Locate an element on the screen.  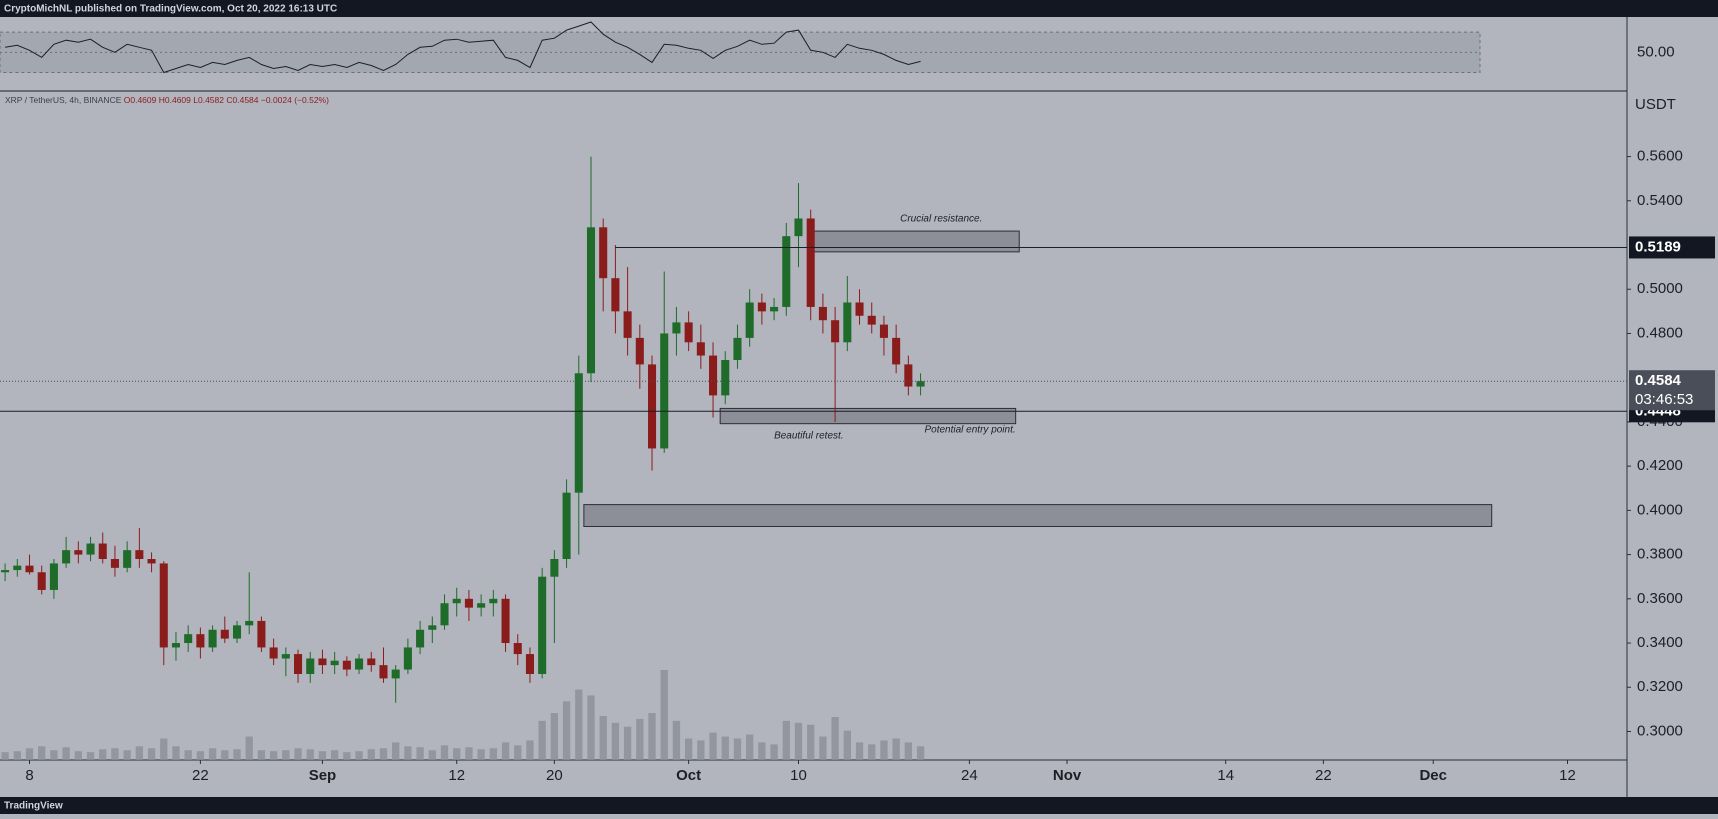
annotation: Potential entry point. is located at coordinates (969, 429).